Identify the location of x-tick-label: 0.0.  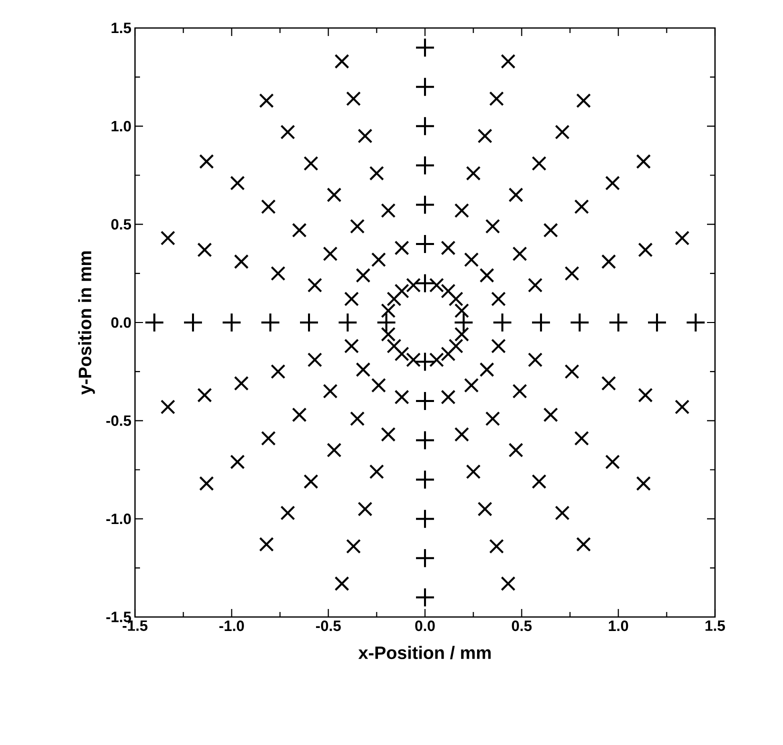
(425, 626).